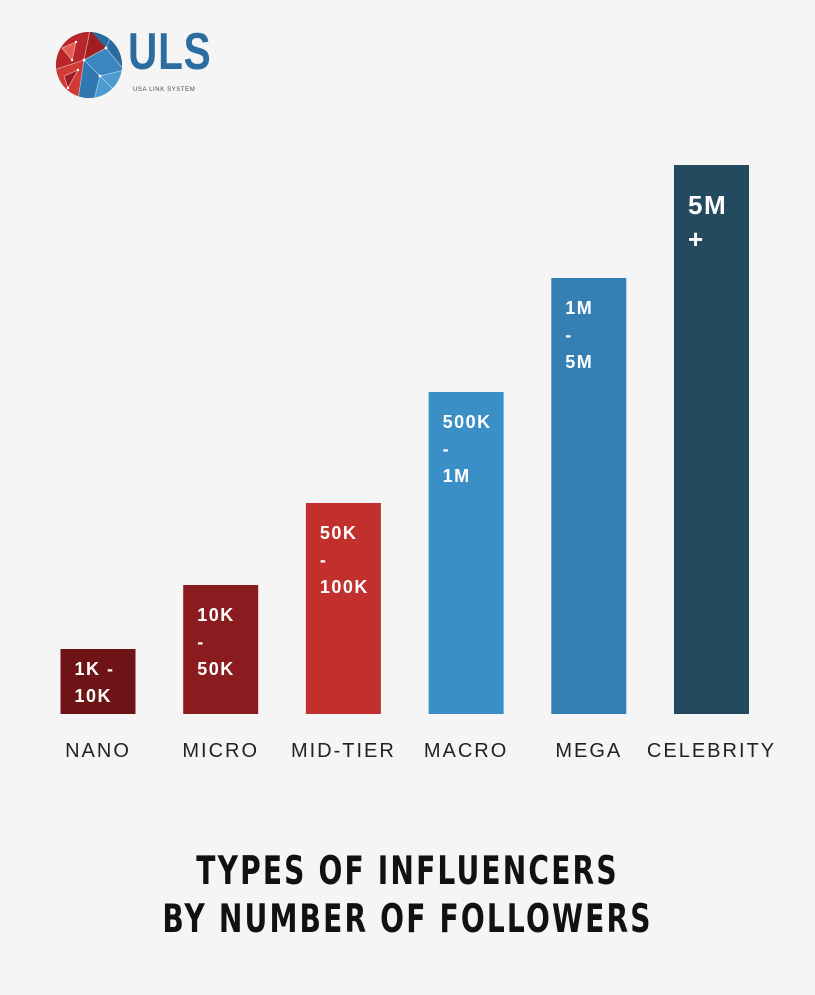 Image resolution: width=815 pixels, height=995 pixels. What do you see at coordinates (216, 669) in the screenshot?
I see `data-label-micro-2: 50K` at bounding box center [216, 669].